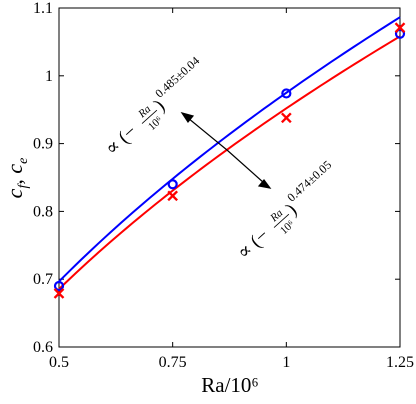 This screenshot has width=416, height=404. I want to click on annotation-blue: ∝ (− Ra 10⁶ ) 0.485±0.04, so click(151, 107).